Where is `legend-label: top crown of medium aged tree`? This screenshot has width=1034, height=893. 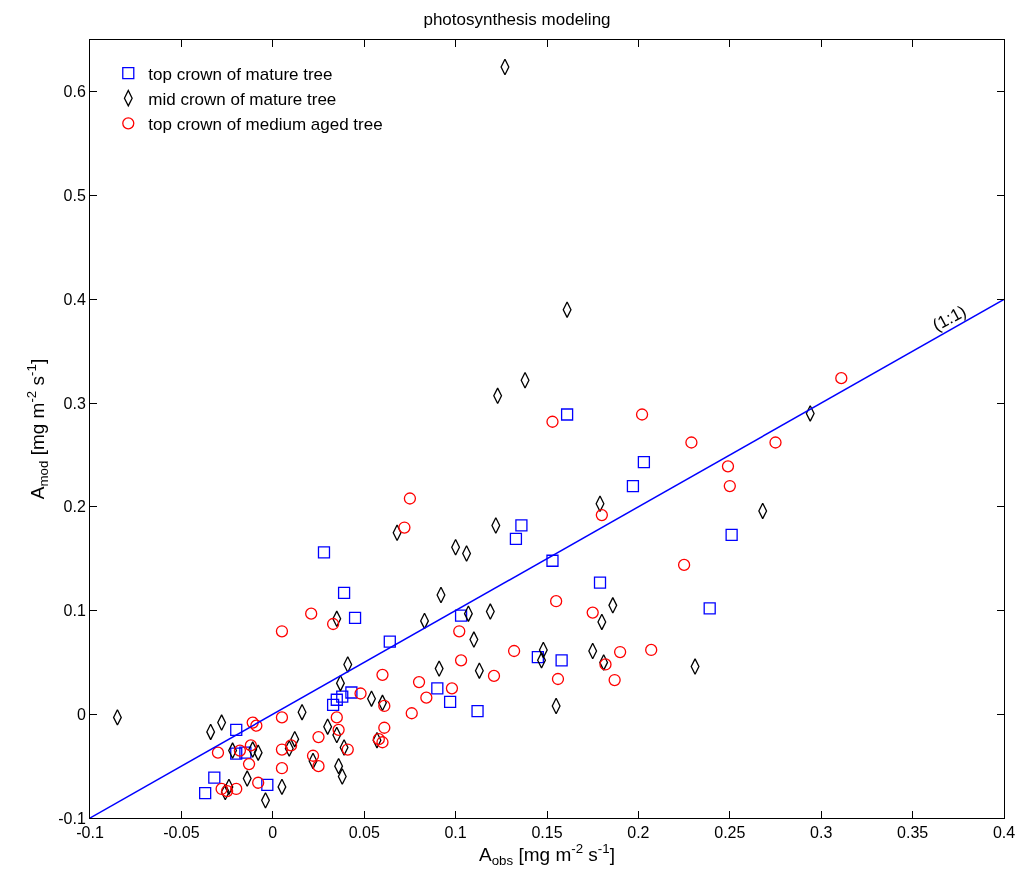 legend-label: top crown of medium aged tree is located at coordinates (265, 124).